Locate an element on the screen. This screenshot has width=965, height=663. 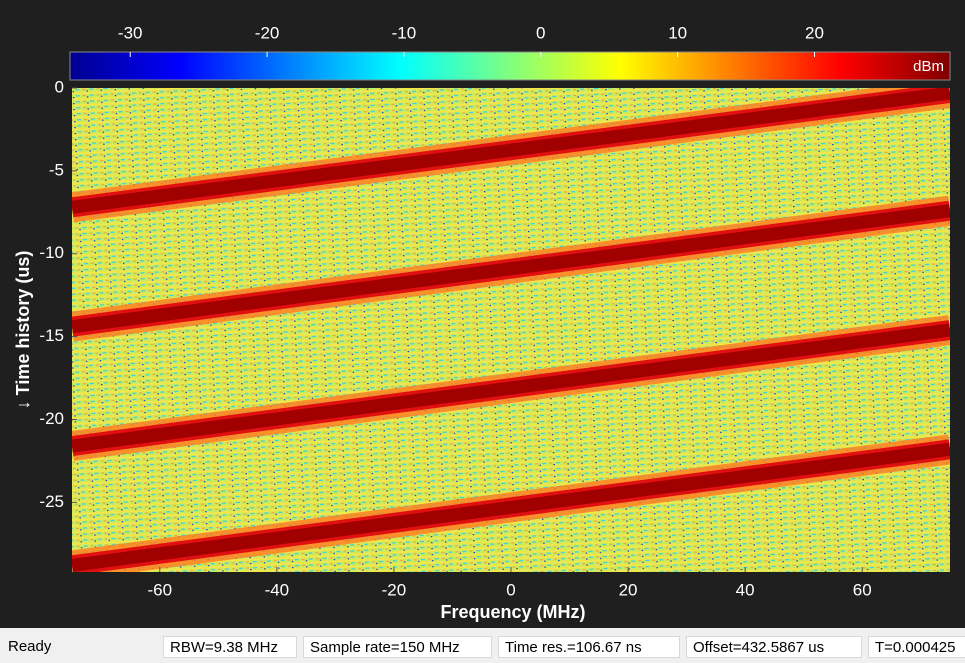
y-tick-label: -20 is located at coordinates (51, 418).